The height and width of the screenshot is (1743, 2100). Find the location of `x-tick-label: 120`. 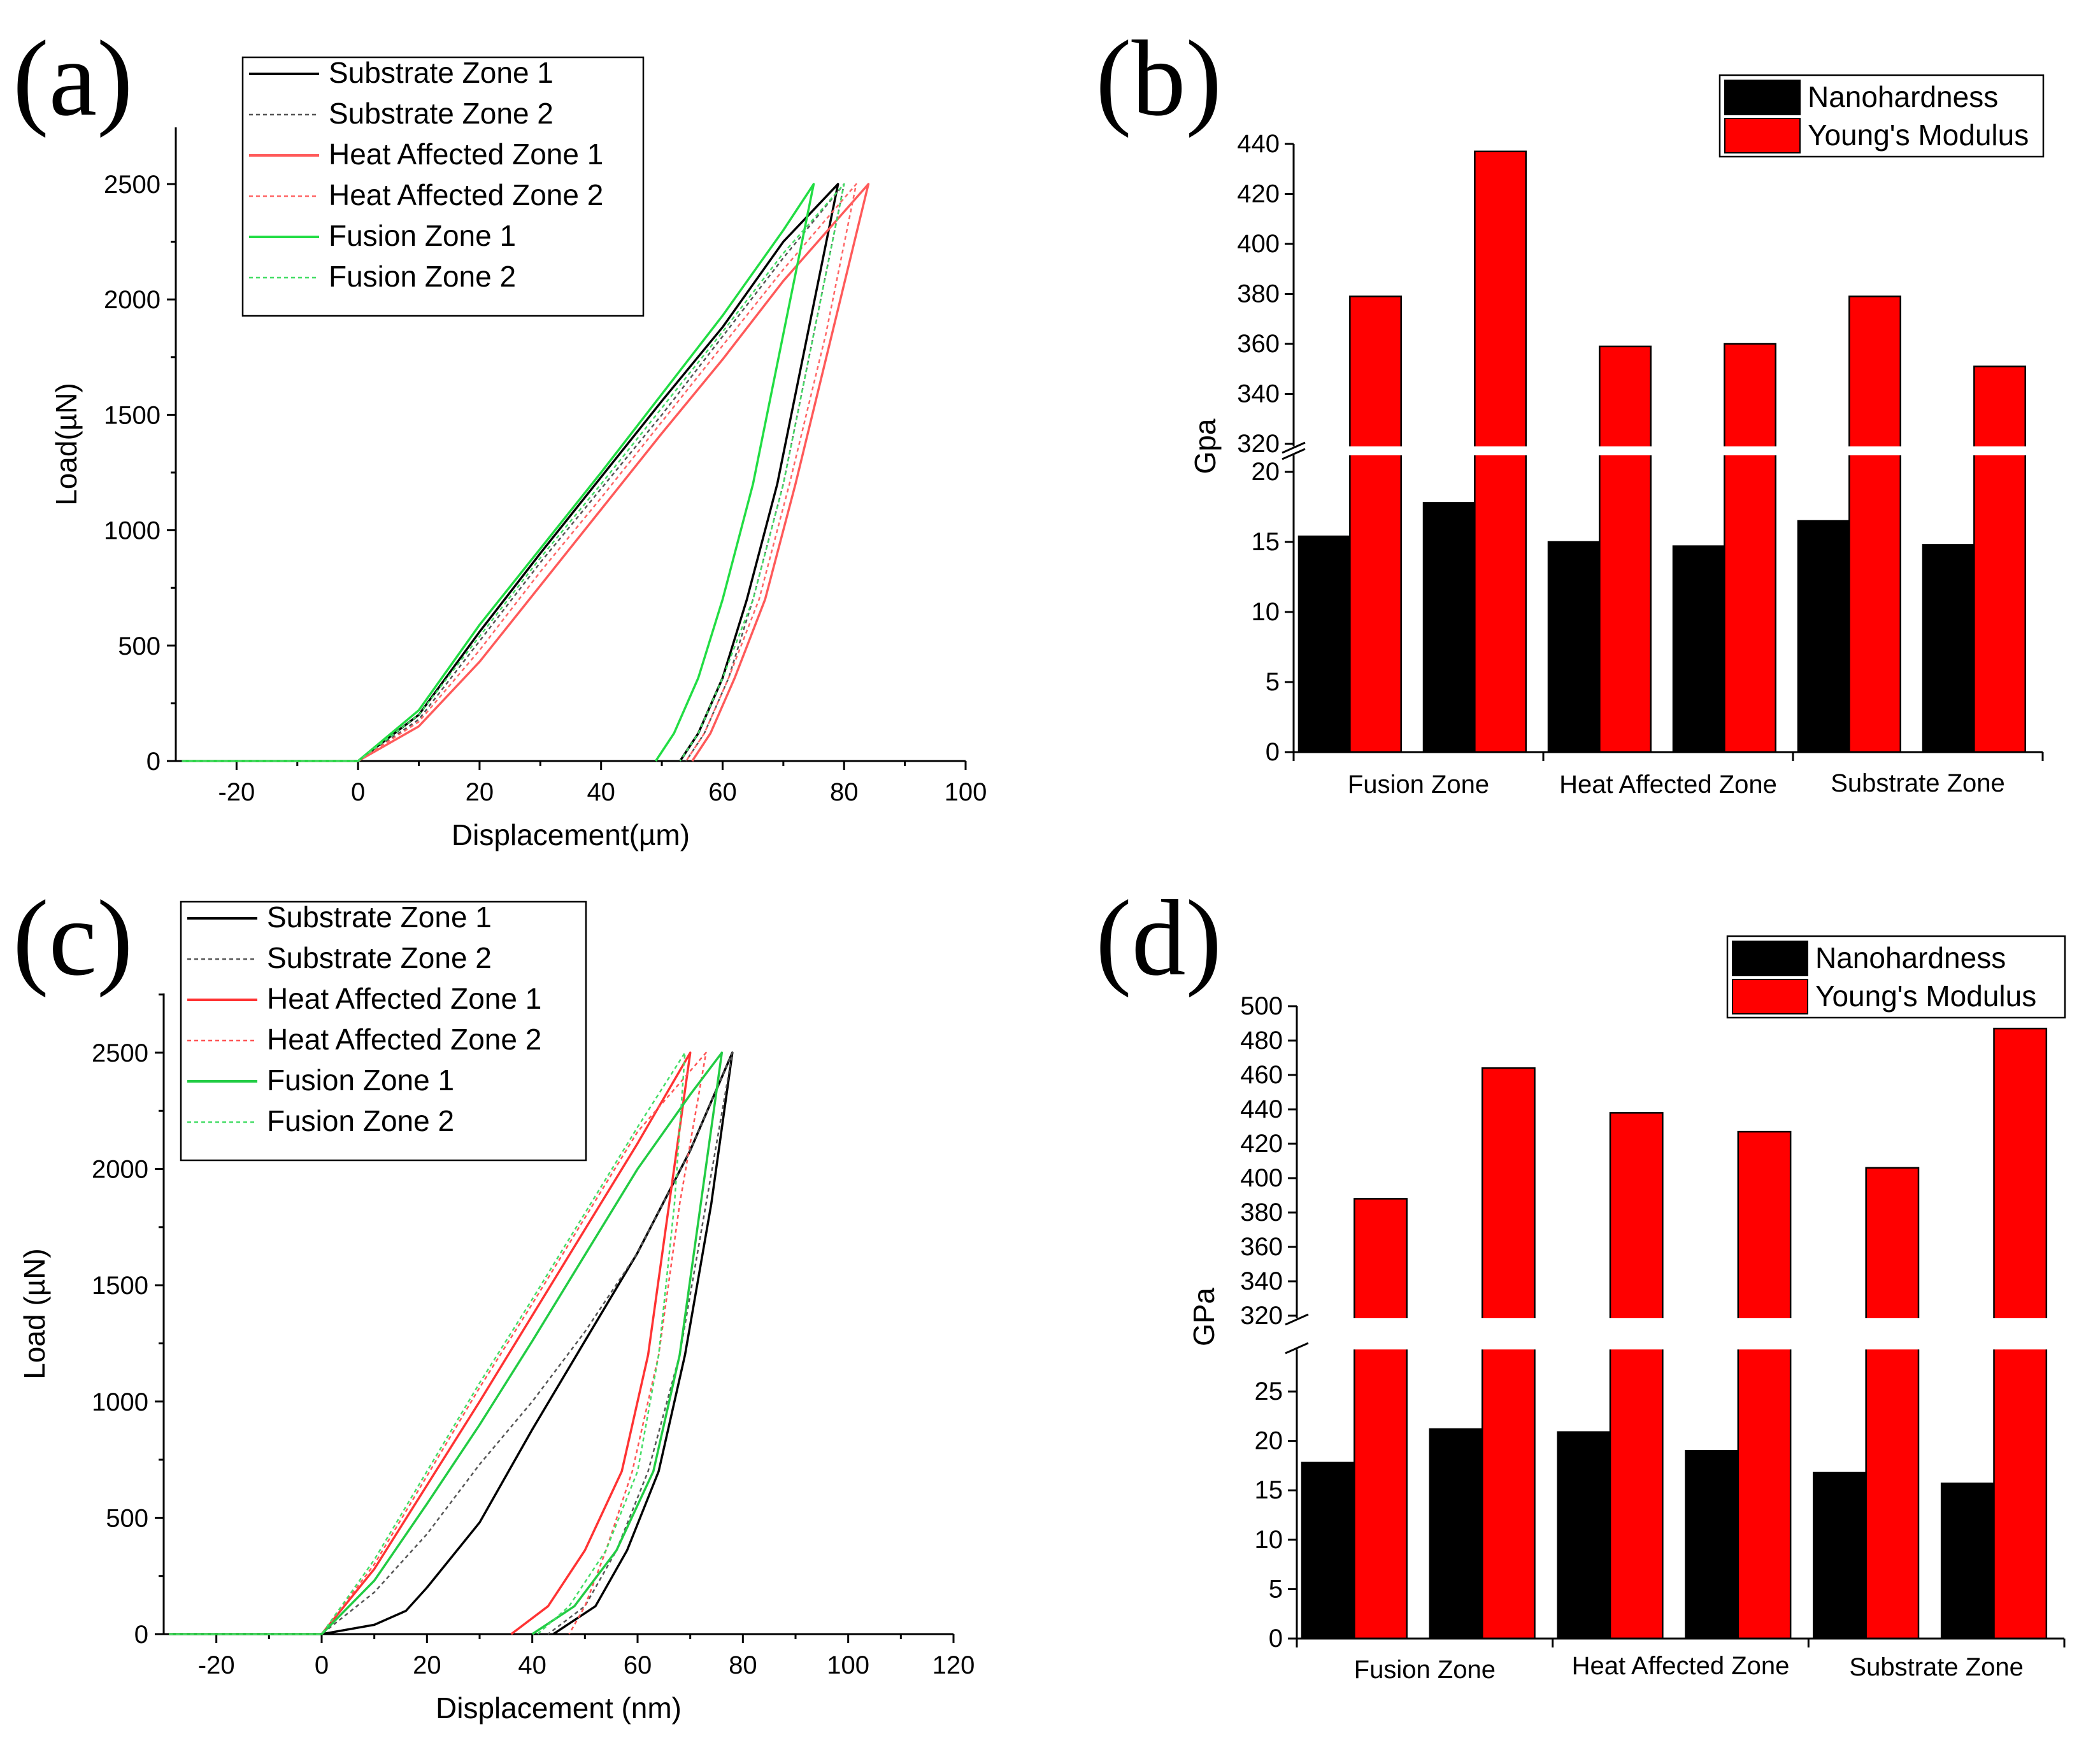

x-tick-label: 120 is located at coordinates (953, 1665).